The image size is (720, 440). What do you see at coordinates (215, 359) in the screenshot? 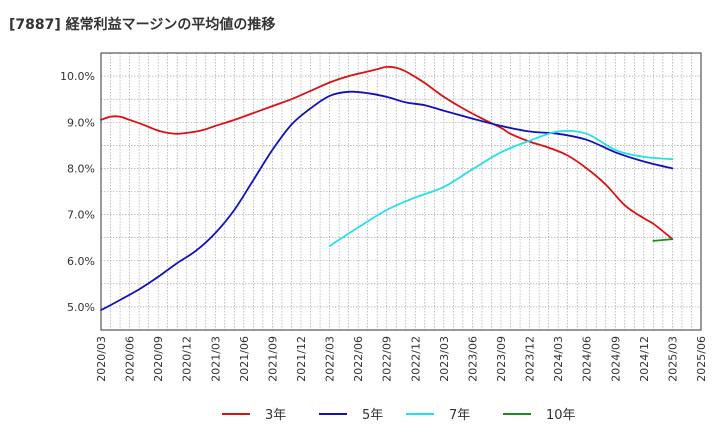
I see `x-tick-label: 2021/03` at bounding box center [215, 359].